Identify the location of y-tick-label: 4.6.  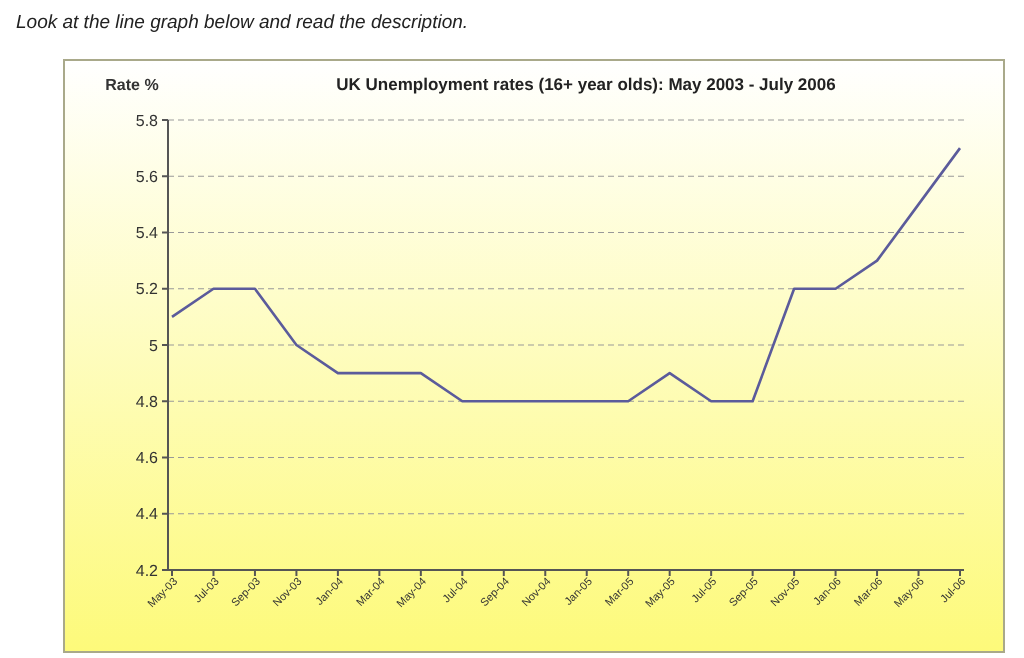
(147, 458).